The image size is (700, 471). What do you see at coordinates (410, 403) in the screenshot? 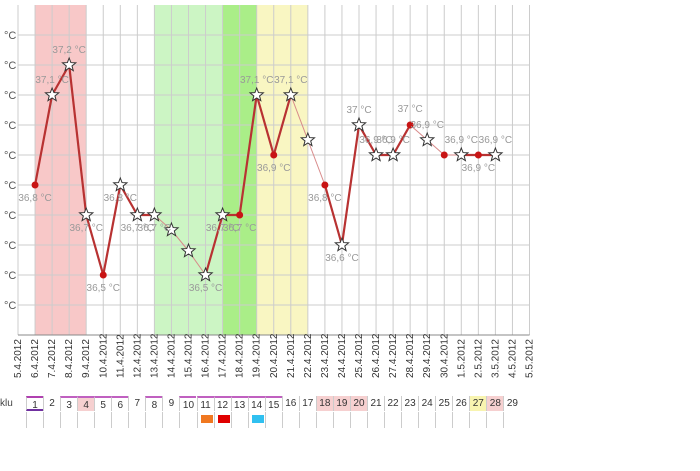
I see `cycle-day-cell: 23` at bounding box center [410, 403].